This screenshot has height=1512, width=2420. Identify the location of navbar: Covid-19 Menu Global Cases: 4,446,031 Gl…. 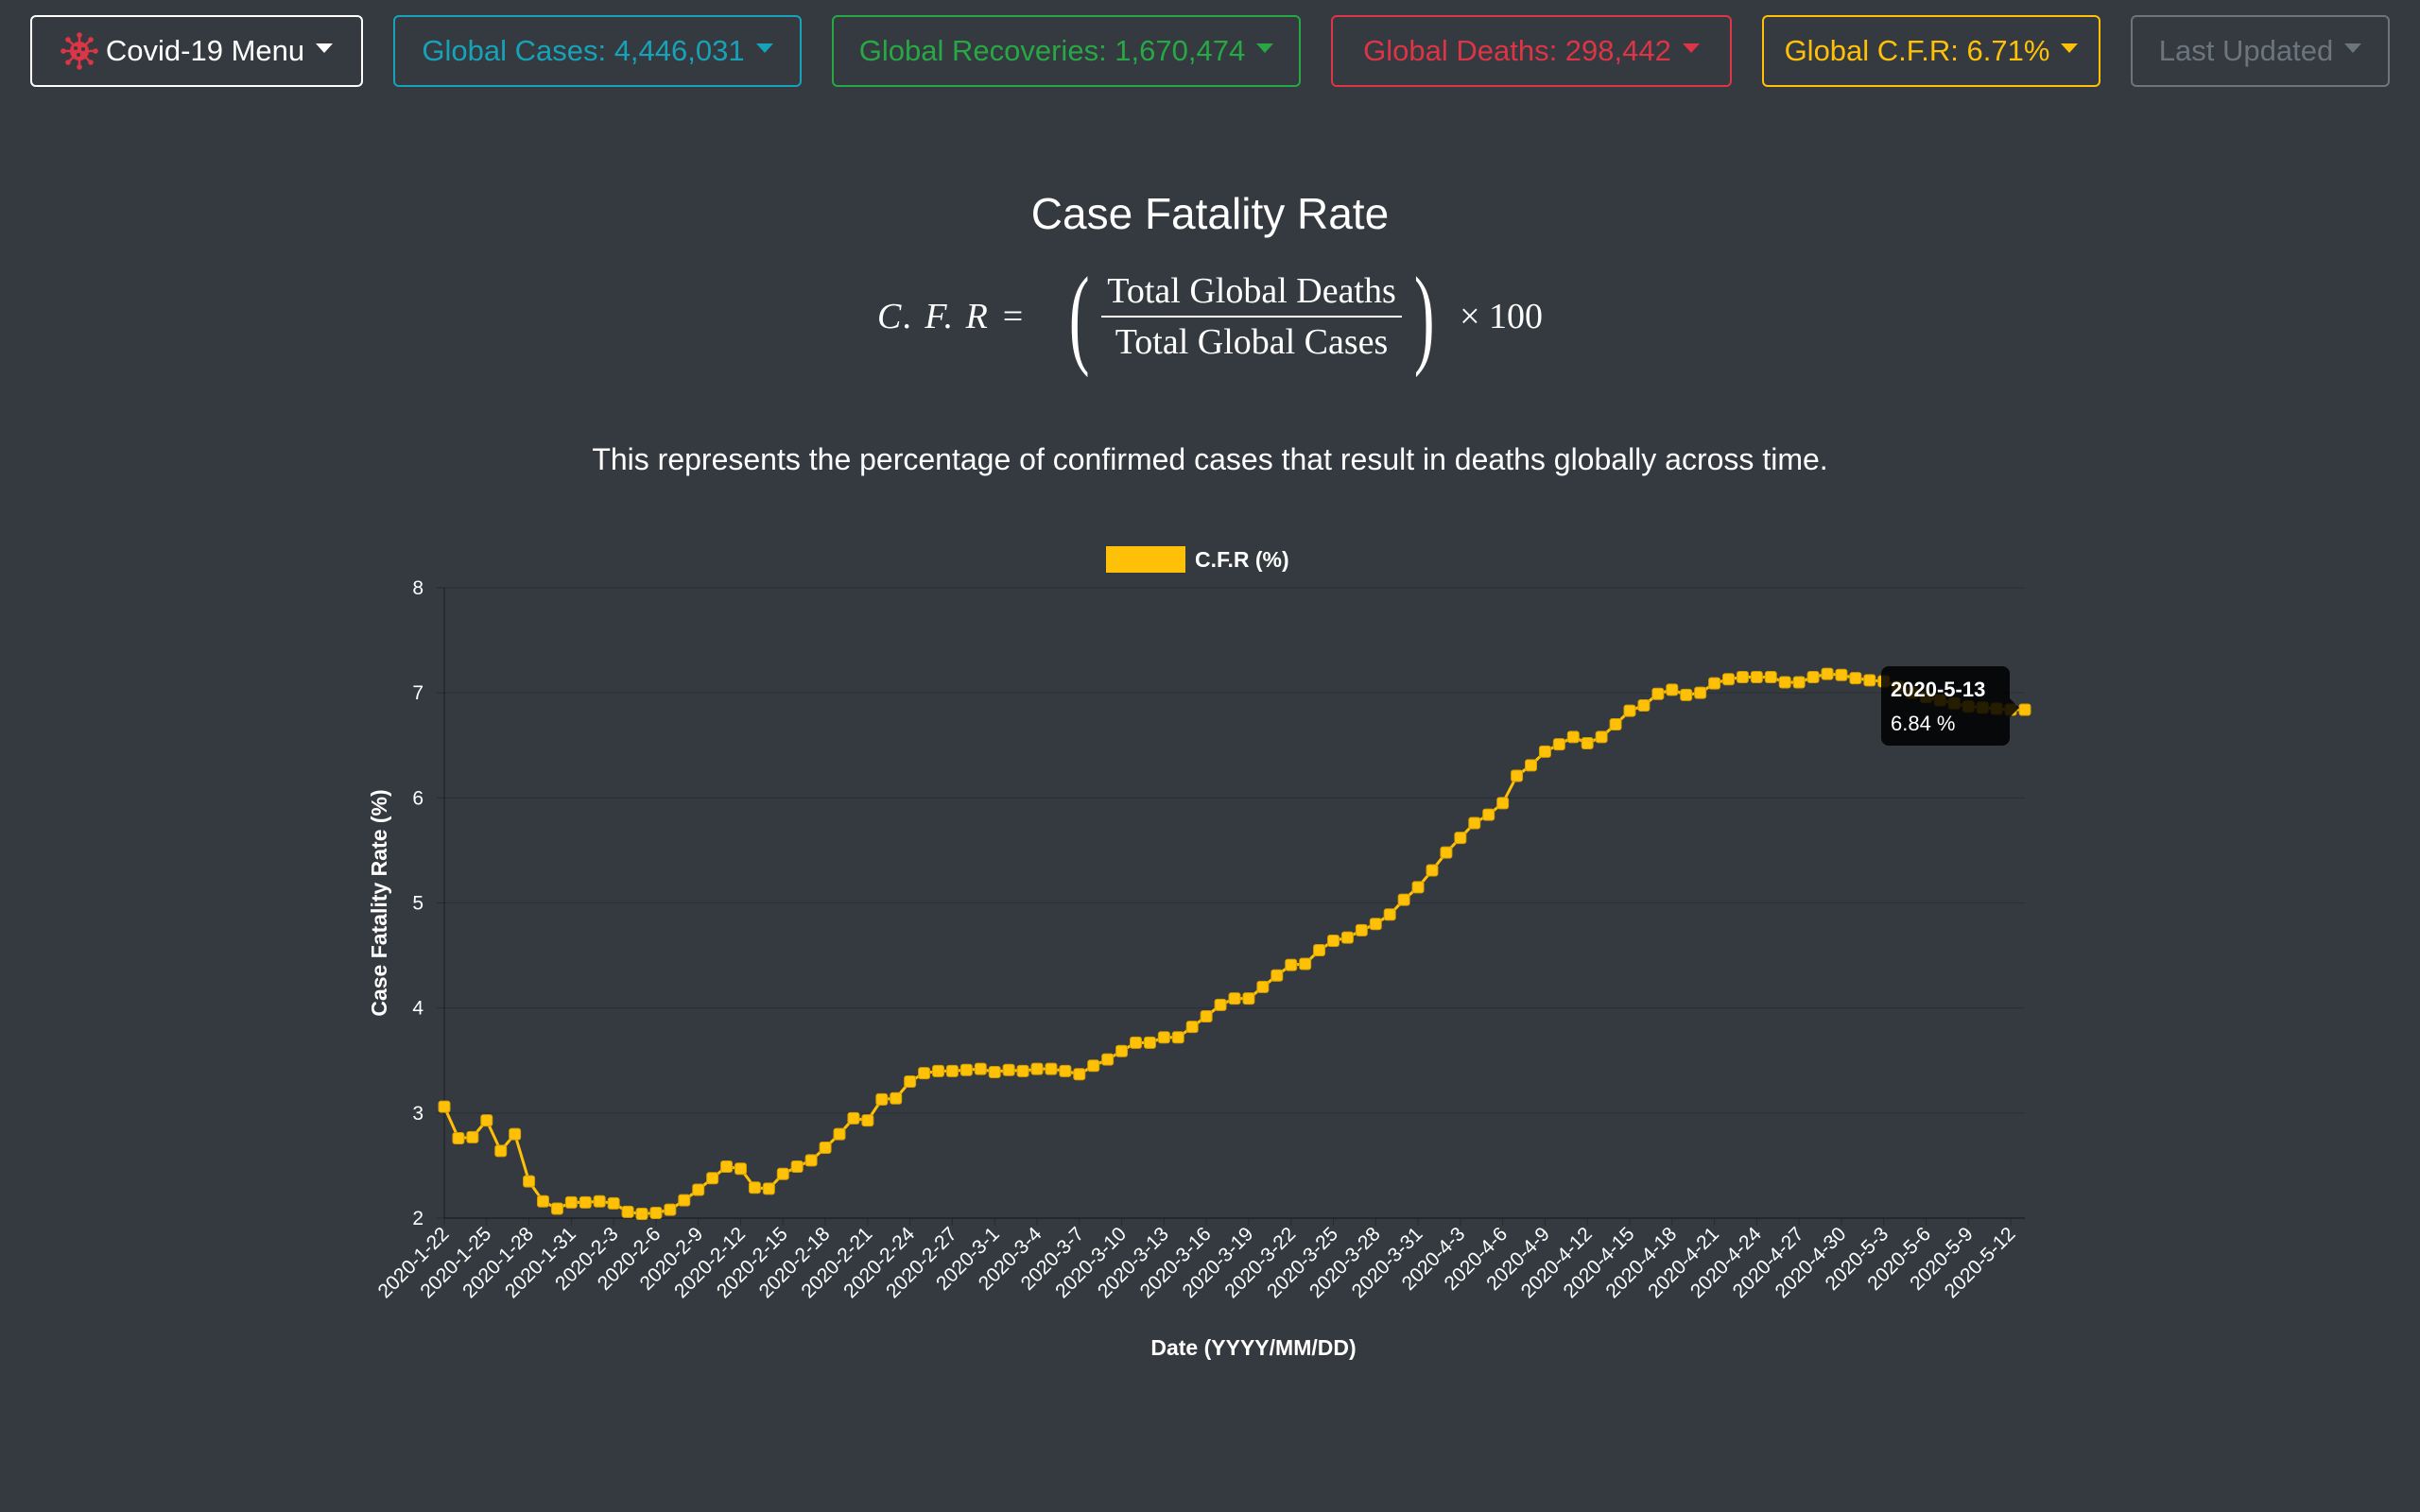
(1210, 52).